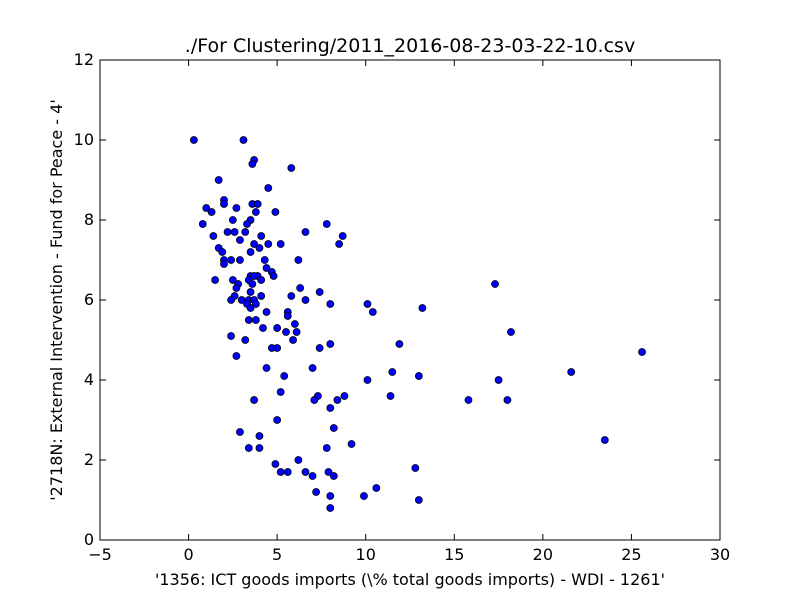  Describe the element at coordinates (84, 139) in the screenshot. I see `y-tick-label: 10` at that location.